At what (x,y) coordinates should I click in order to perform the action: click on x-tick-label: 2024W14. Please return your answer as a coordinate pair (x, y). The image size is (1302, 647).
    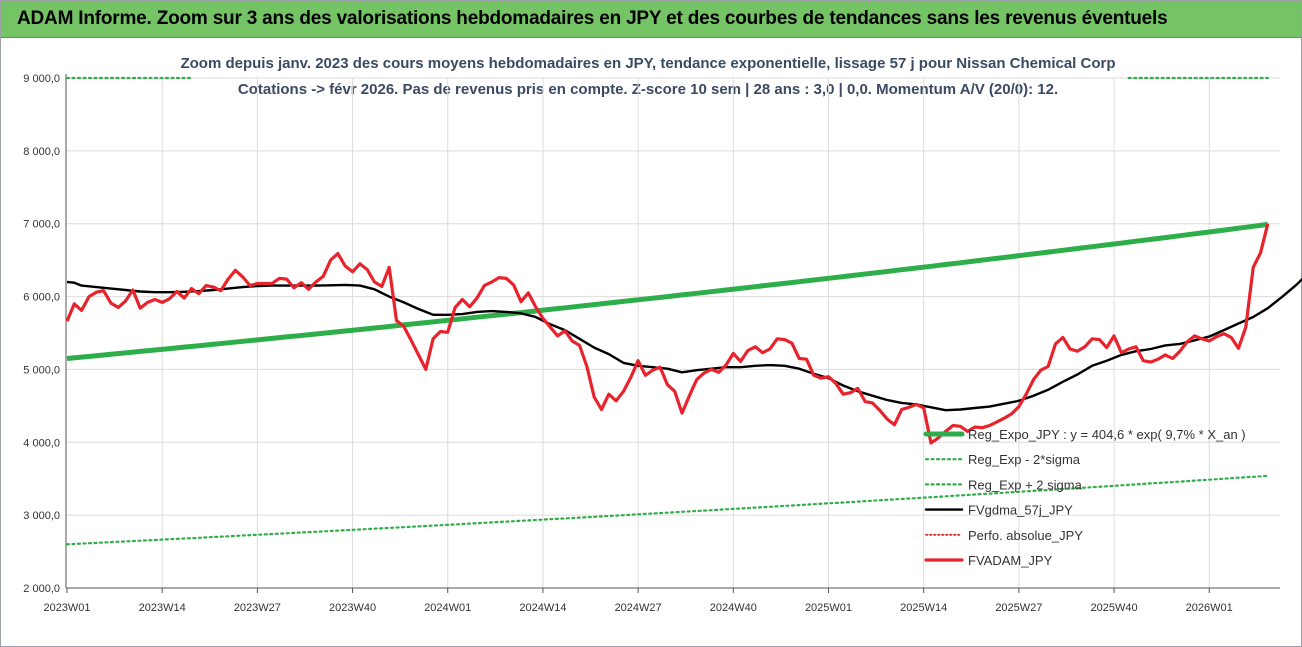
    Looking at the image, I should click on (542, 608).